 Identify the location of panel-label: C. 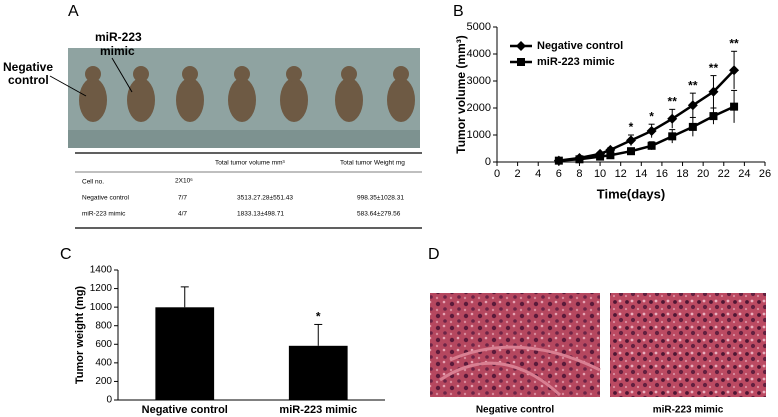
(66, 254).